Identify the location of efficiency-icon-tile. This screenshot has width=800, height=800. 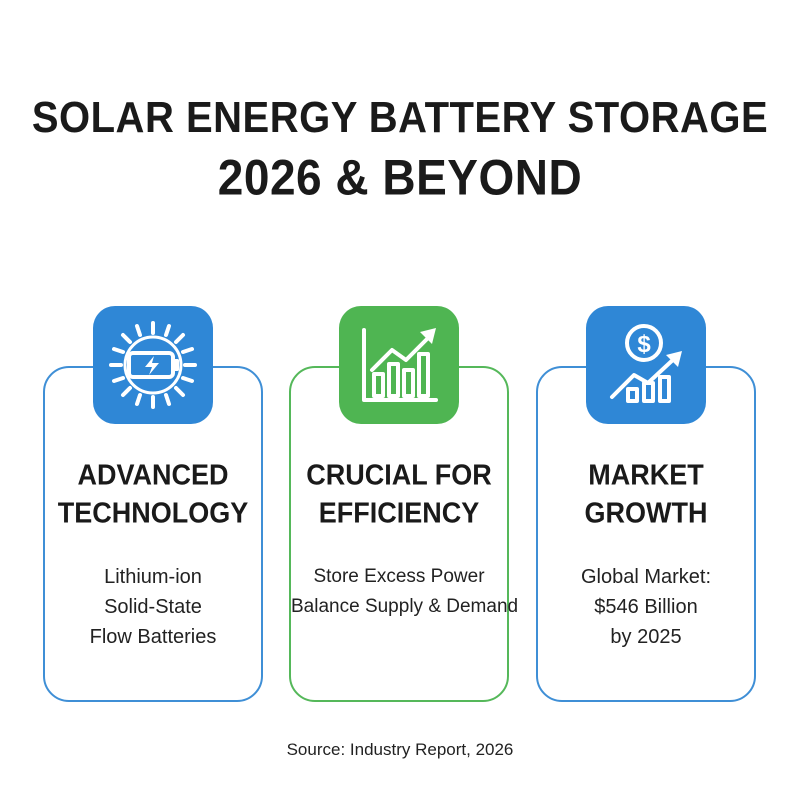
(399, 365).